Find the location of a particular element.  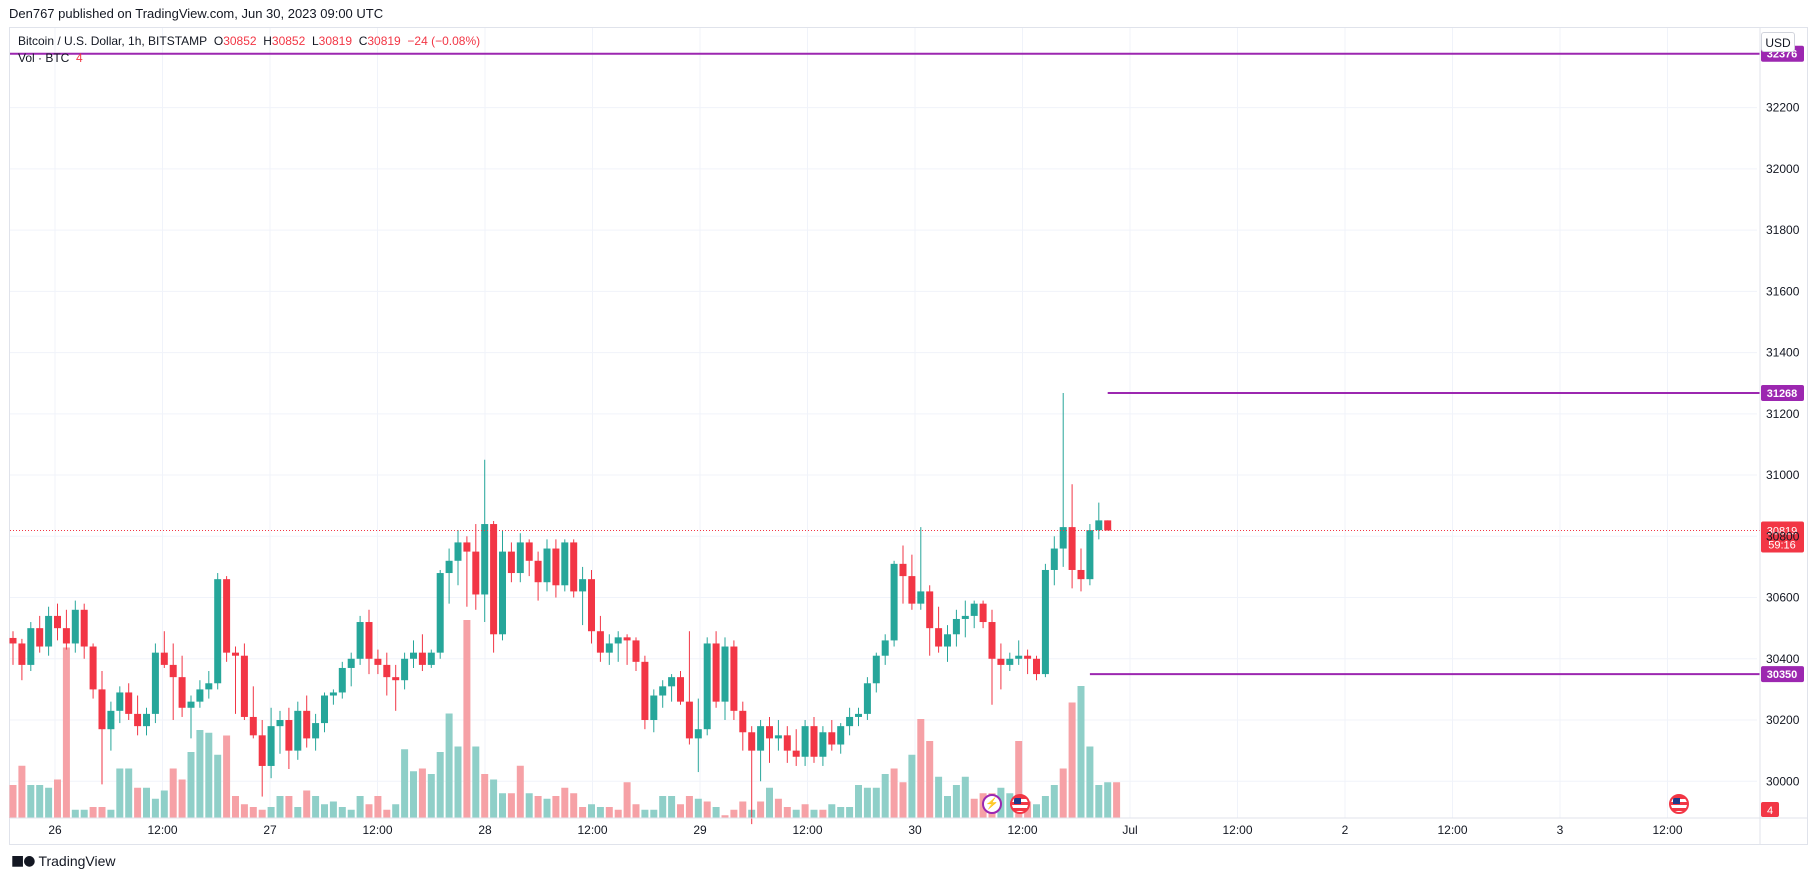

legend-low-value: 30819 is located at coordinates (335, 41).